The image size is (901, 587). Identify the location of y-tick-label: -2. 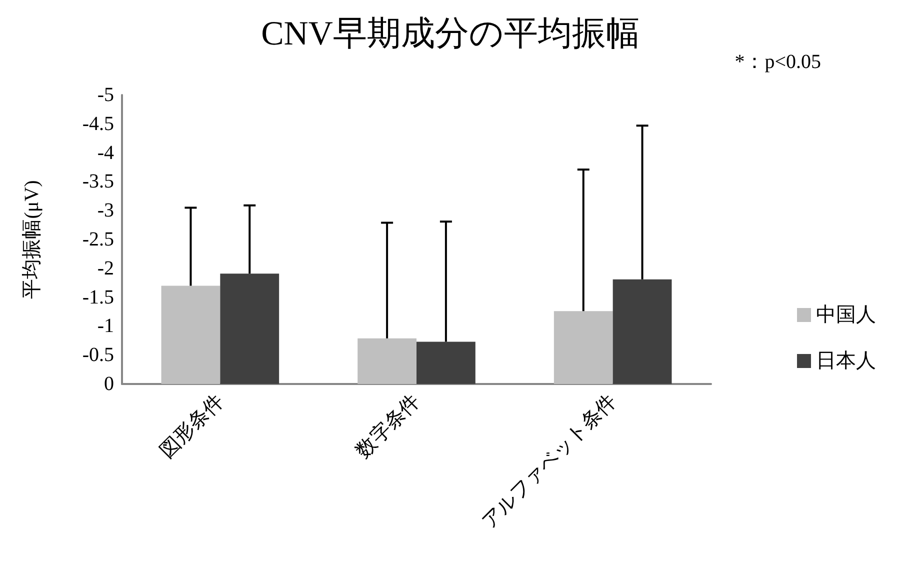
(105, 268).